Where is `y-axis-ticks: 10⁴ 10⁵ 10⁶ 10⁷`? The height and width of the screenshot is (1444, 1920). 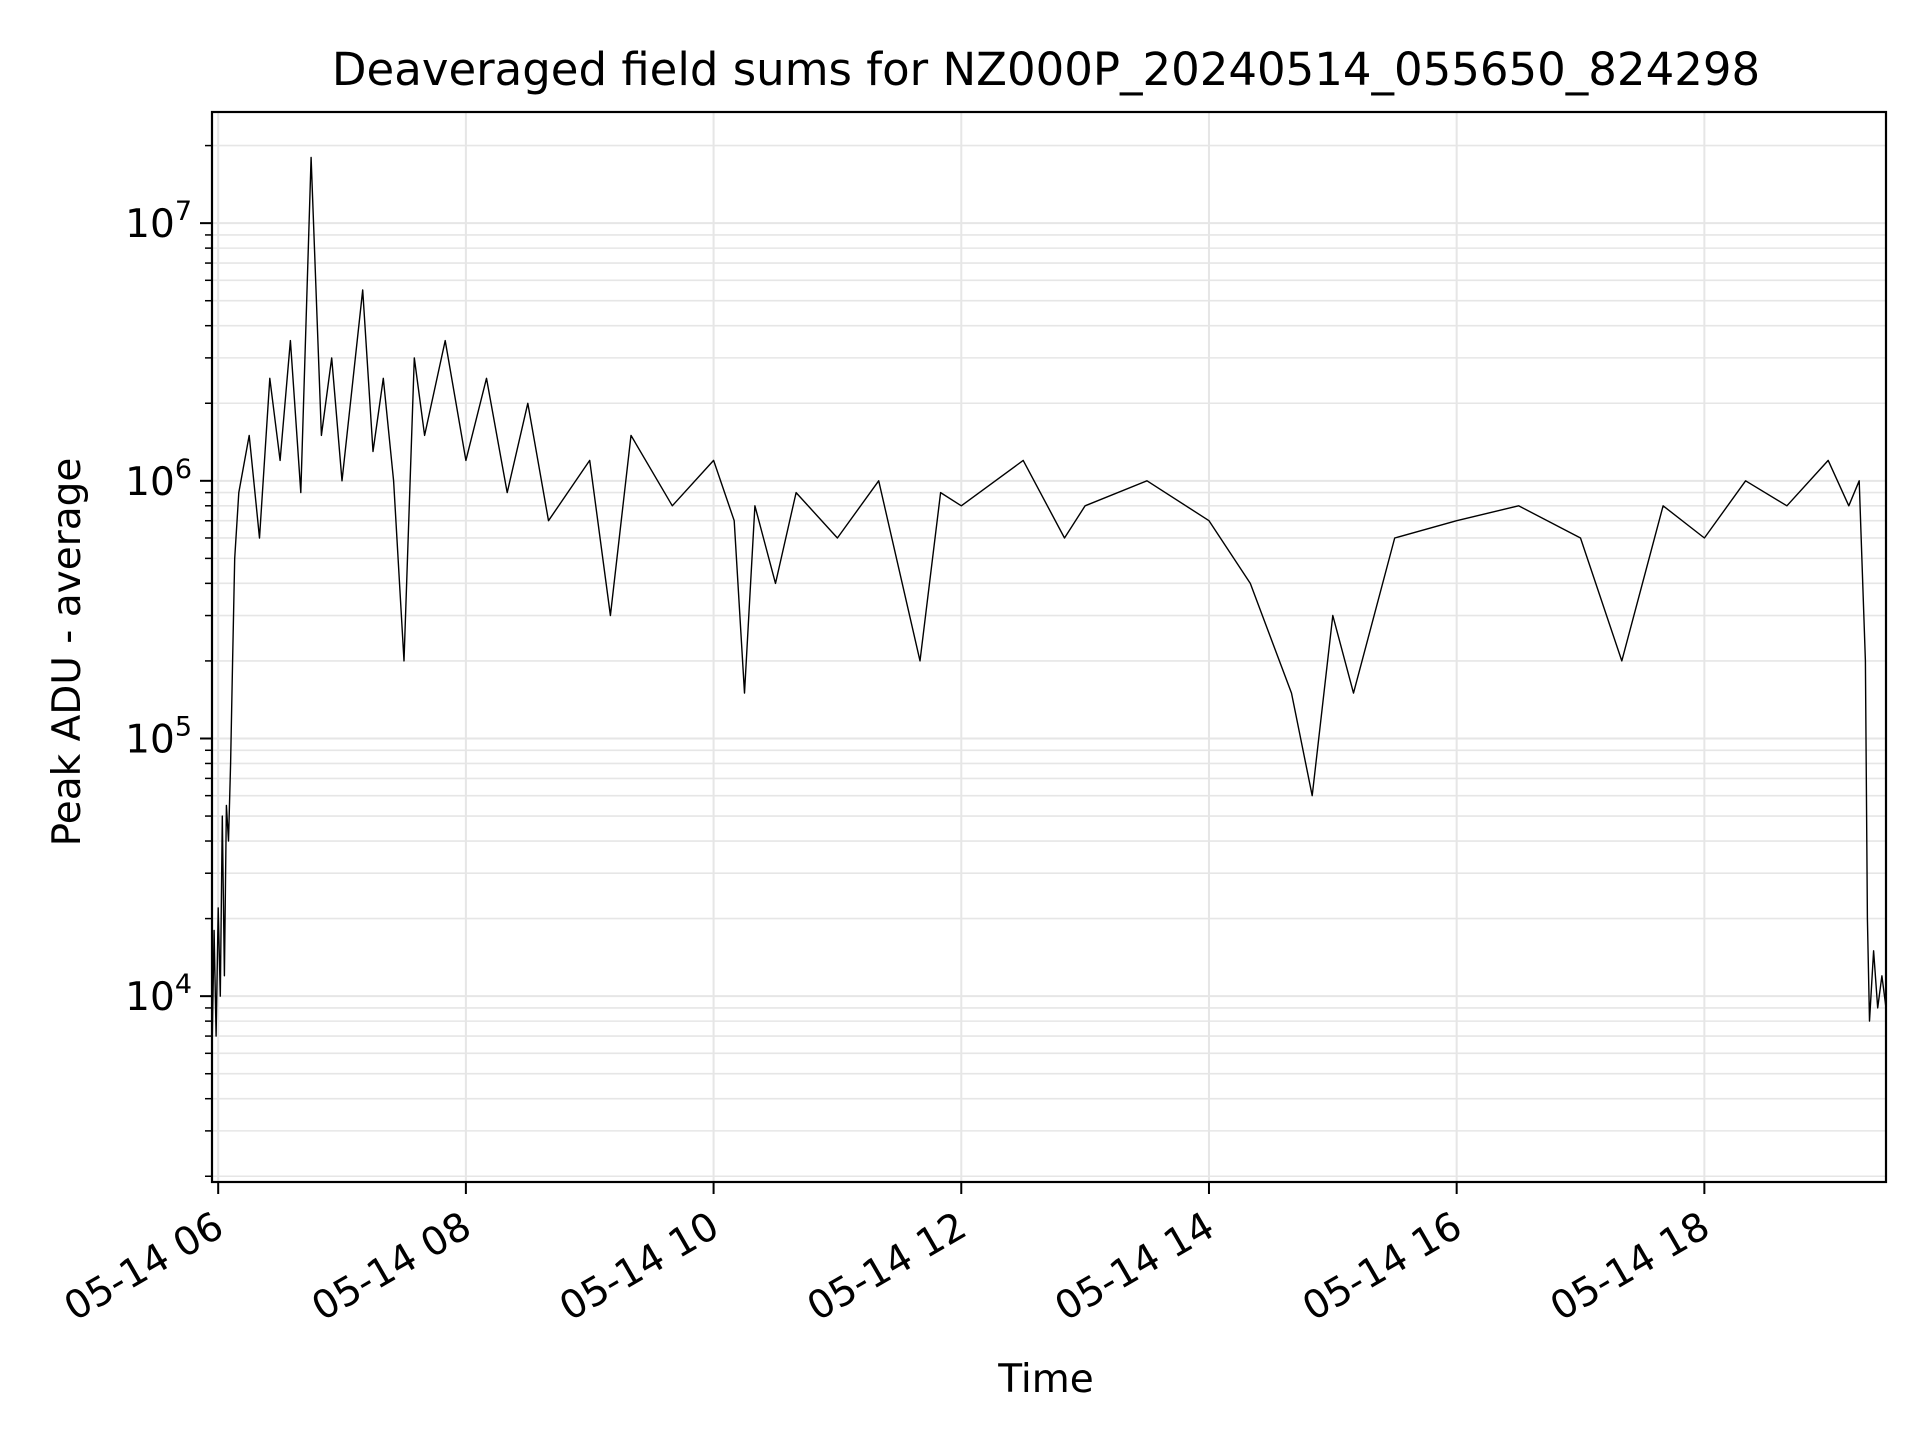
y-axis-ticks: 10⁴ 10⁵ 10⁶ 10⁷ is located at coordinates (168, 661).